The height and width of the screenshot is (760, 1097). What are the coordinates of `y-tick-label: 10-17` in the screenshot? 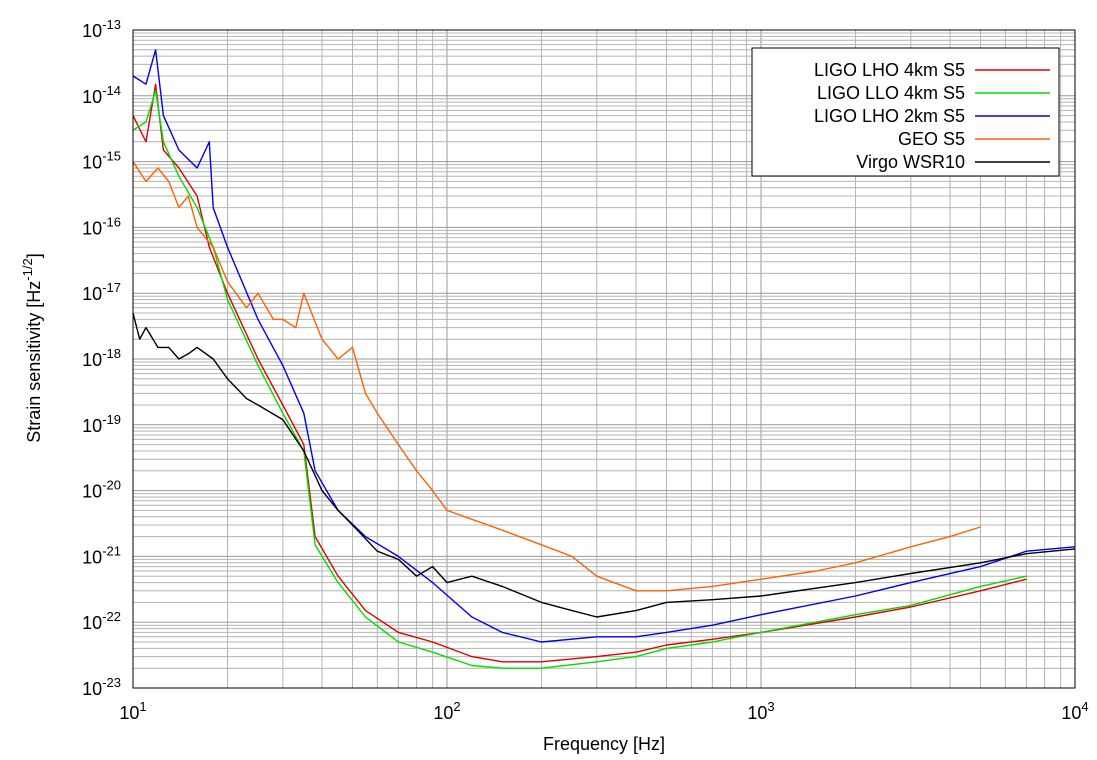 It's located at (101, 292).